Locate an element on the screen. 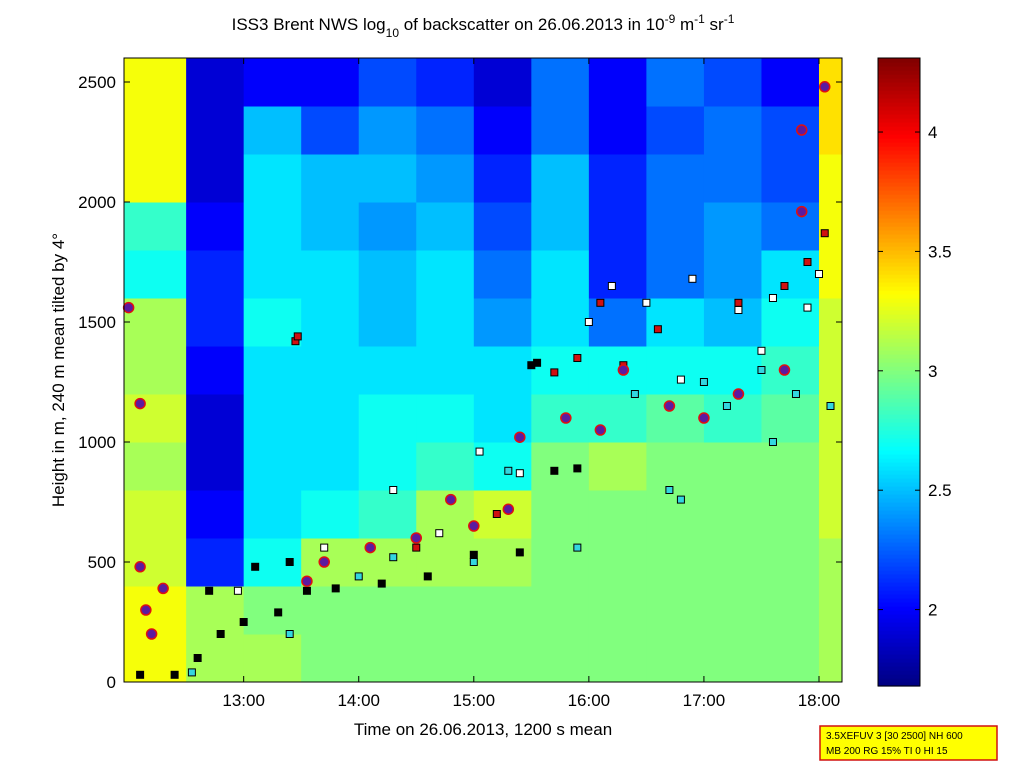 This screenshot has height=772, width=1023. title-part: -1 is located at coordinates (699, 19).